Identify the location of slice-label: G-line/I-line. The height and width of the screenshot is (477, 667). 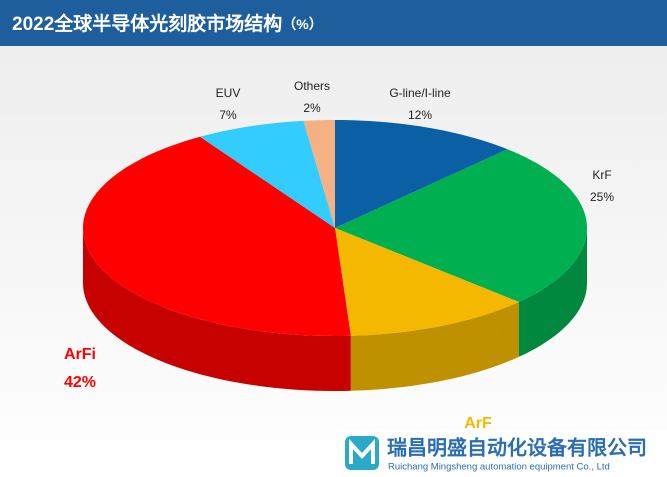
(420, 93).